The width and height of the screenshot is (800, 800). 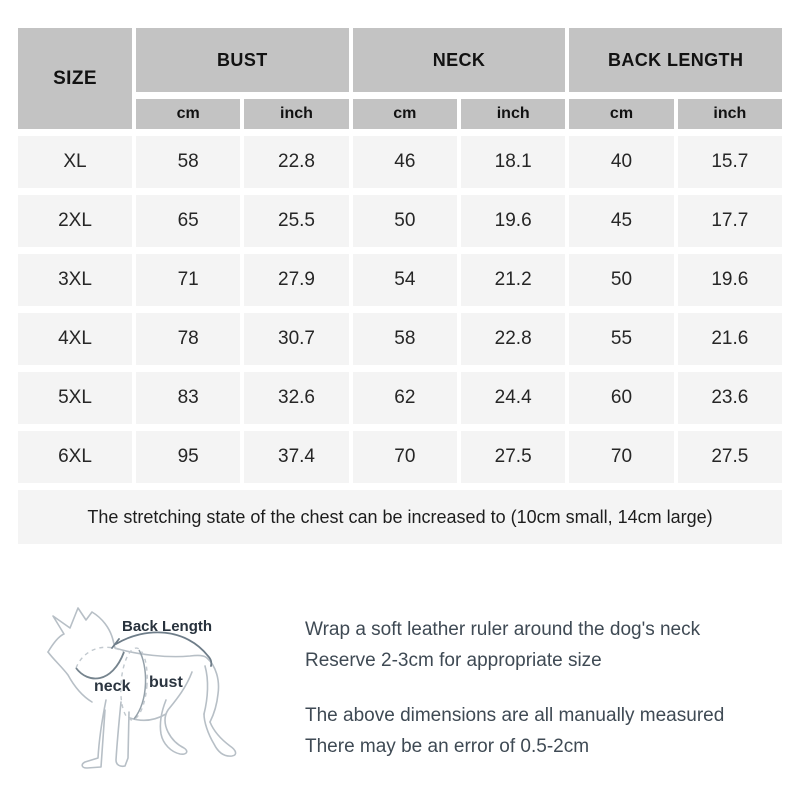 What do you see at coordinates (459, 60) in the screenshot?
I see `header-neck: NECK` at bounding box center [459, 60].